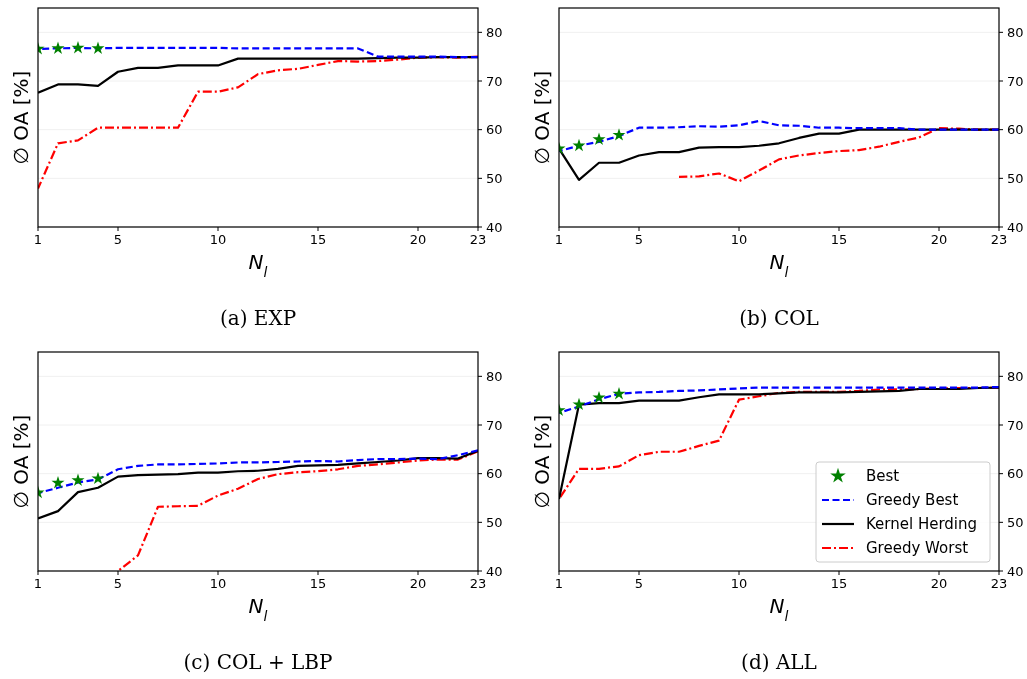 Image resolution: width=1027 pixels, height=679 pixels. What do you see at coordinates (779, 318) in the screenshot?
I see `text: (b) COL` at bounding box center [779, 318].